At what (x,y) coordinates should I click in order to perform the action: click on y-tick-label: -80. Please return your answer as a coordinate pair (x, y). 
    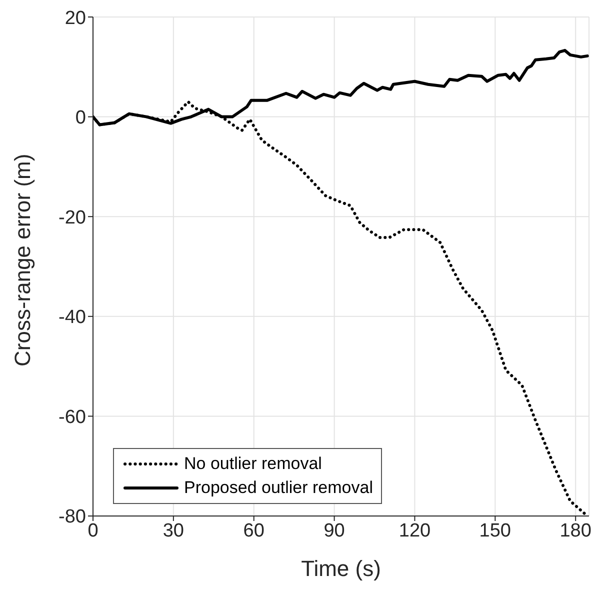
    Looking at the image, I should click on (72, 517).